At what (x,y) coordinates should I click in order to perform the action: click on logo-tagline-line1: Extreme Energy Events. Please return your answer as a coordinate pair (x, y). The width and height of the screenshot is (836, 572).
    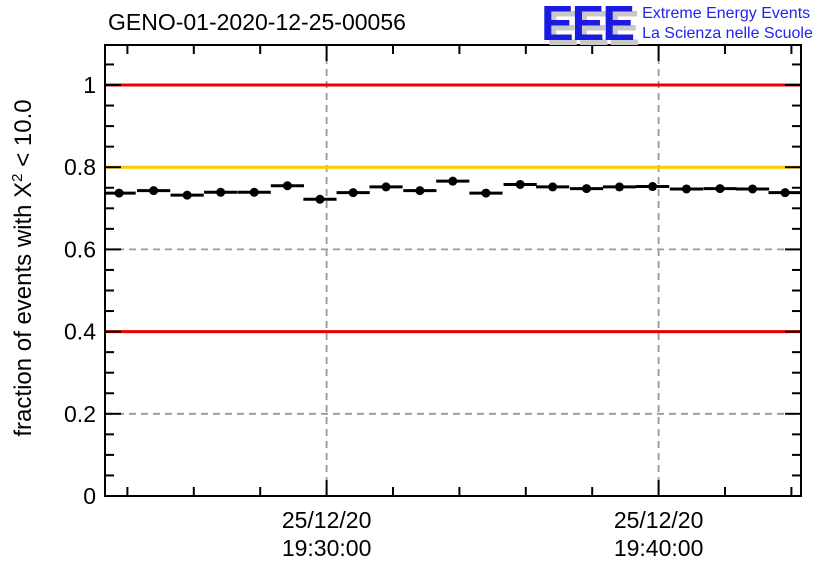
    Looking at the image, I should click on (726, 13).